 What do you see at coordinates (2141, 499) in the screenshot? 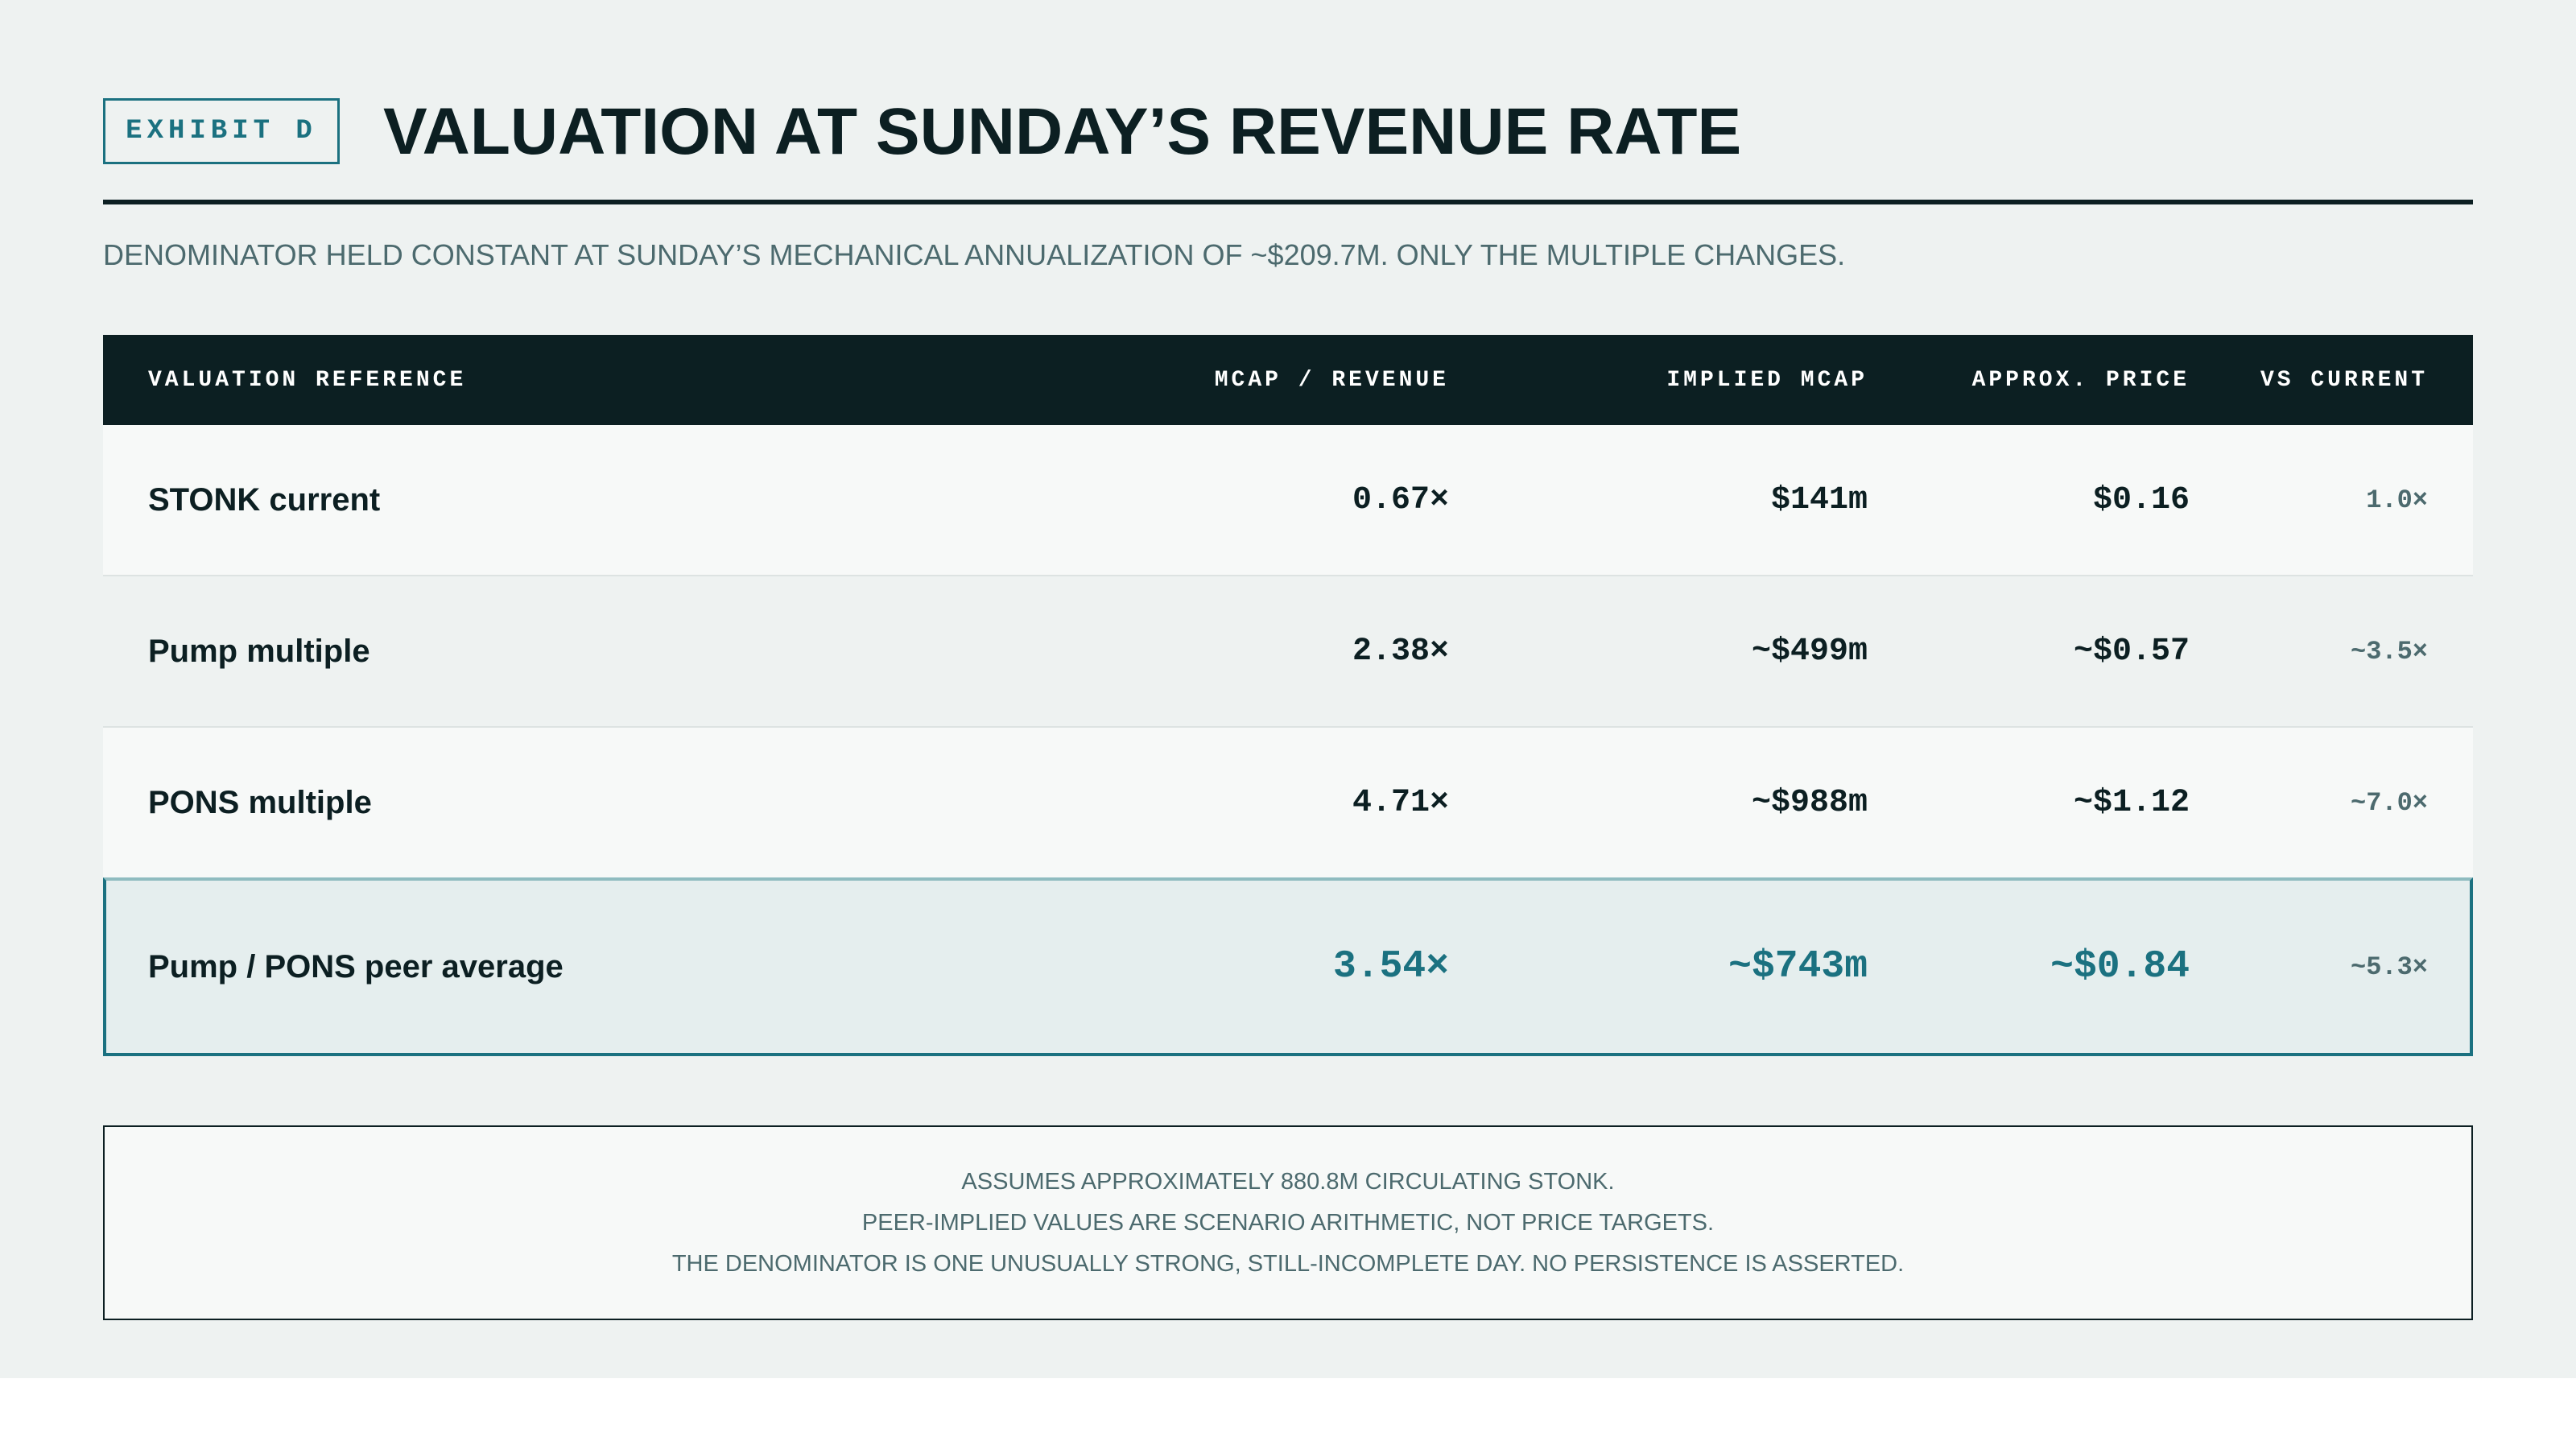
I see `row-price: $0.16` at bounding box center [2141, 499].